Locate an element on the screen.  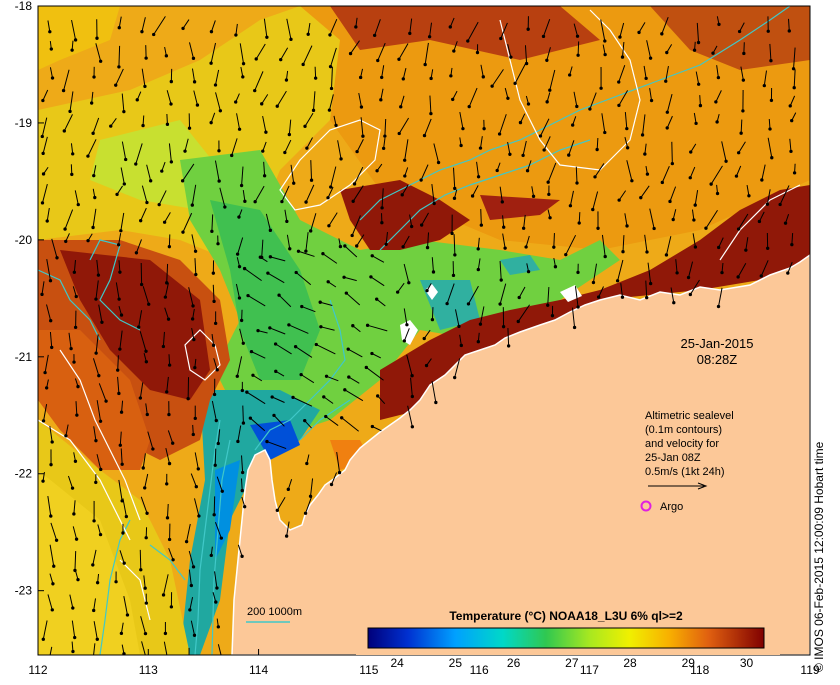
longitude-tick-label: 115 is located at coordinates (368, 670).